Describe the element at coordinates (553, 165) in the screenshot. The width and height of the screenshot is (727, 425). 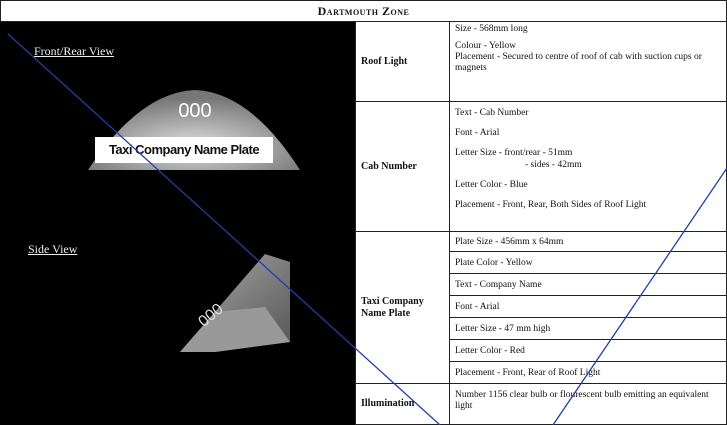
I see `spec: - sides - 42mm` at that location.